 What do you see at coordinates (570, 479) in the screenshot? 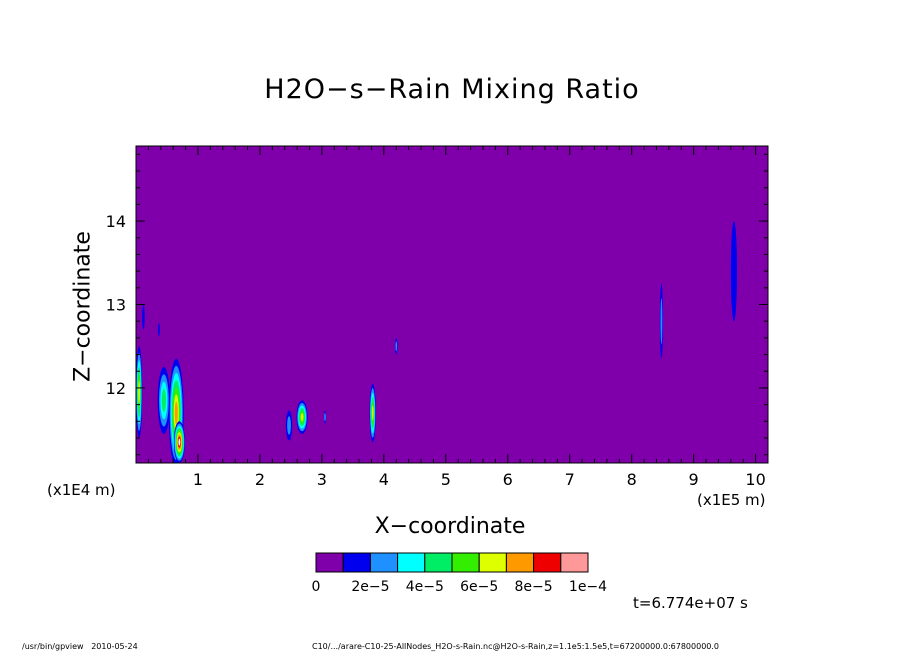
I see `x-tick-label: 7` at bounding box center [570, 479].